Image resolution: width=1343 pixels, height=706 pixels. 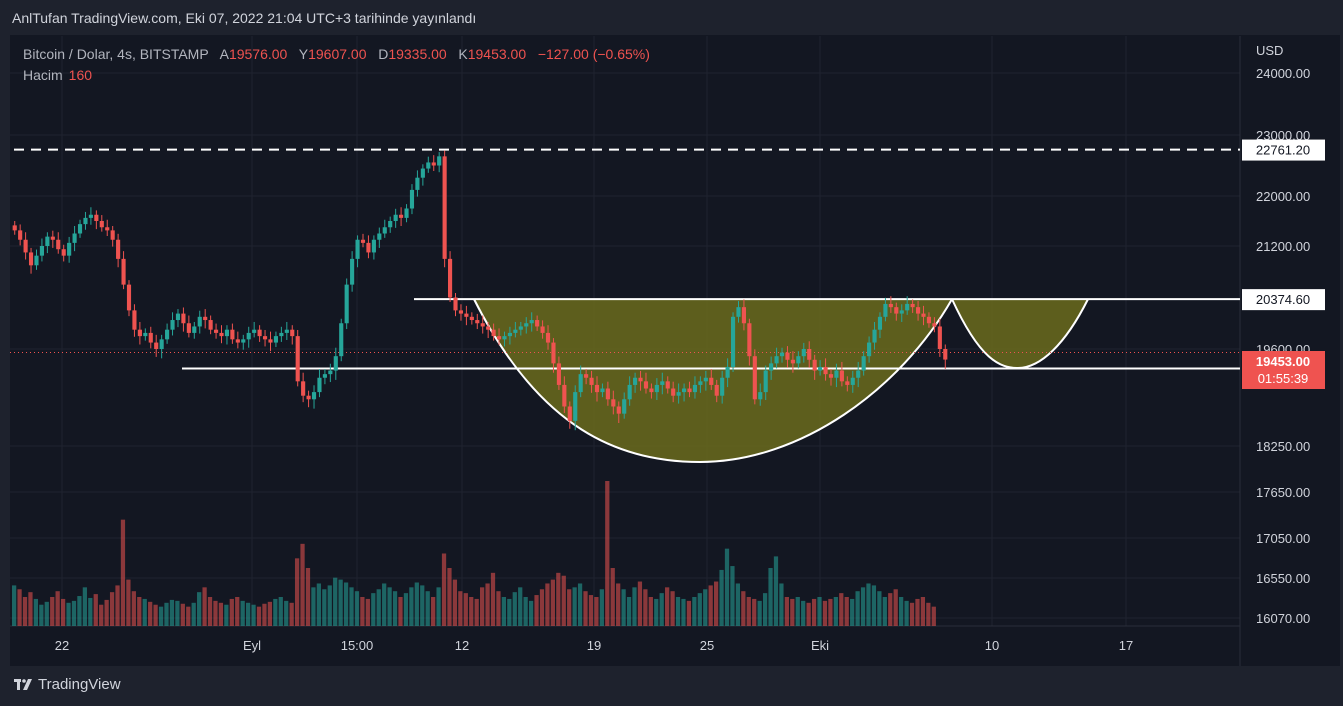 What do you see at coordinates (593, 54) in the screenshot?
I see `legend-change: −127.00 (−0.65%)` at bounding box center [593, 54].